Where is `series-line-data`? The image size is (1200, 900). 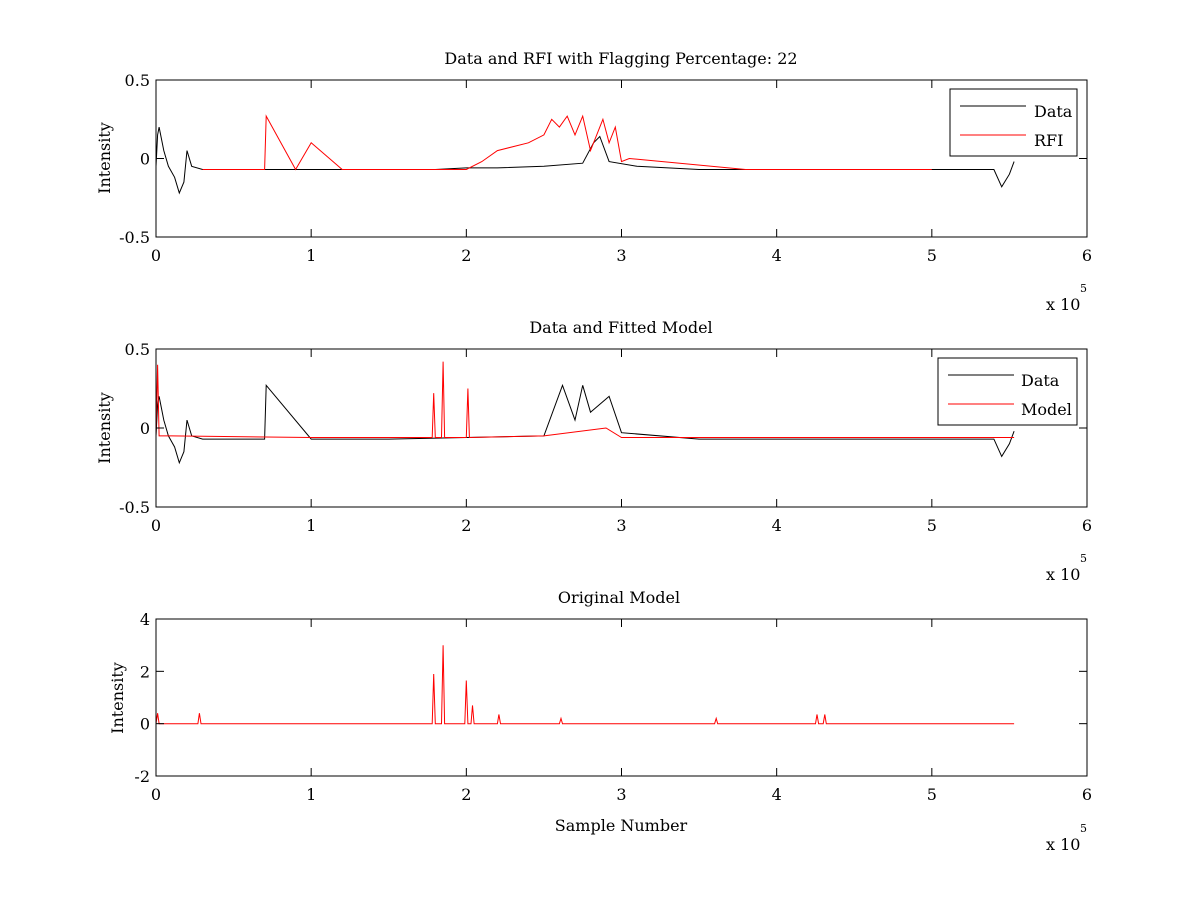
series-line-data is located at coordinates (585, 424).